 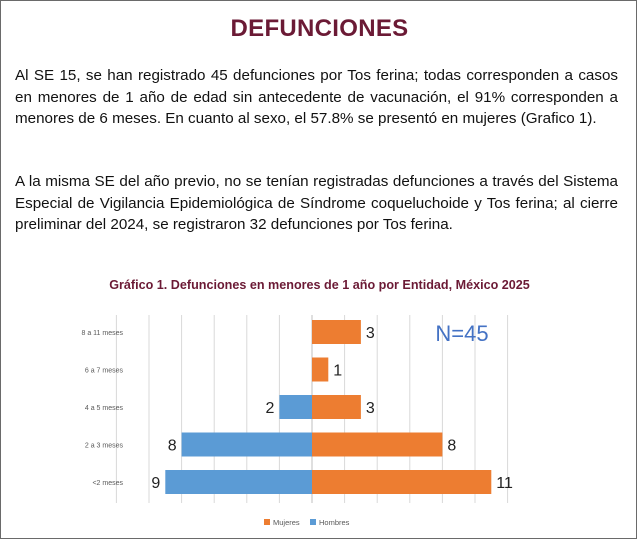 I want to click on chart-annotation: N=45, so click(x=461, y=333).